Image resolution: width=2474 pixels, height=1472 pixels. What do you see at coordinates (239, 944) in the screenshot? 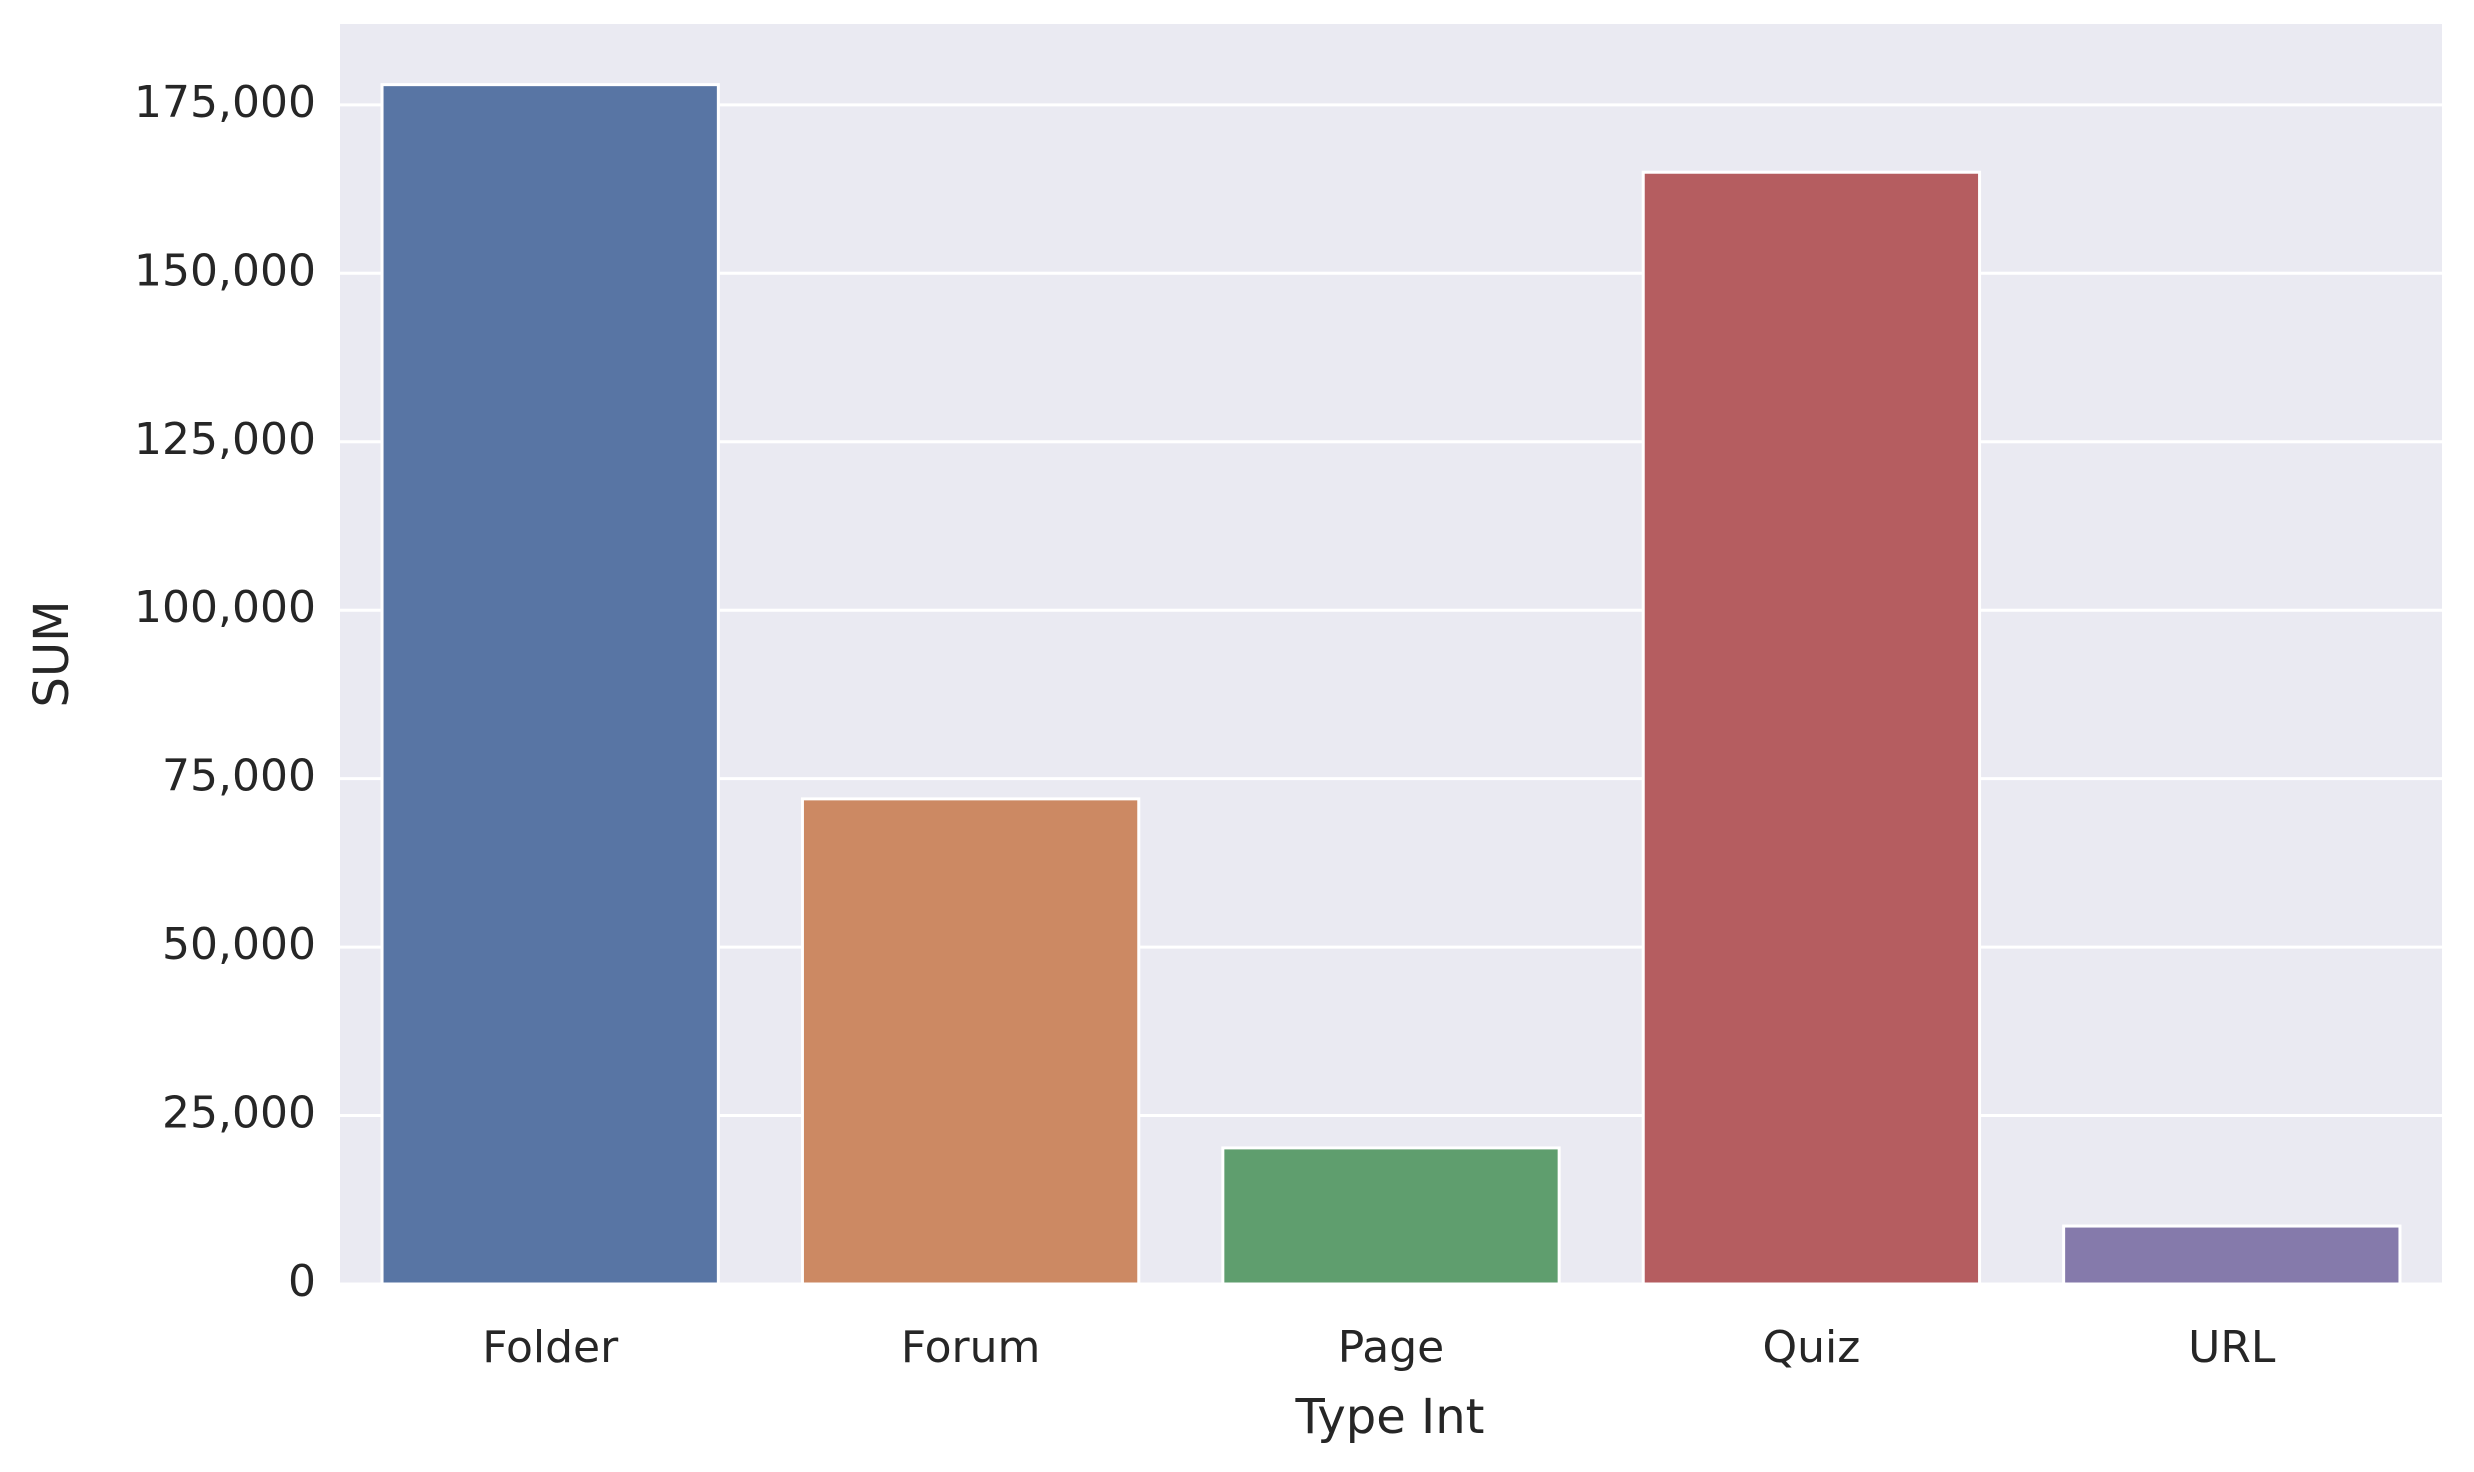
I see `y-tick-label: 50,000` at bounding box center [239, 944].